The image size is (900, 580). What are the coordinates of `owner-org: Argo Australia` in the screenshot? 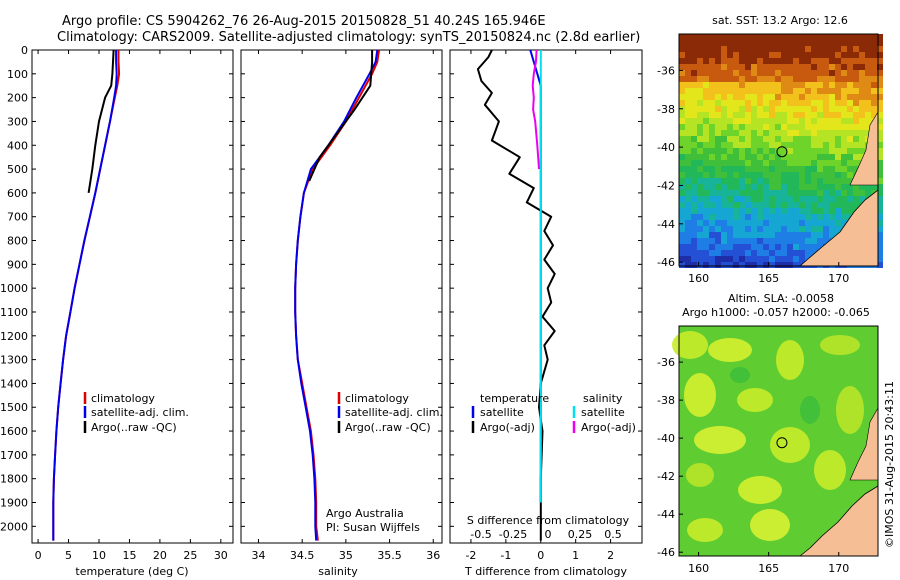 It's located at (365, 513).